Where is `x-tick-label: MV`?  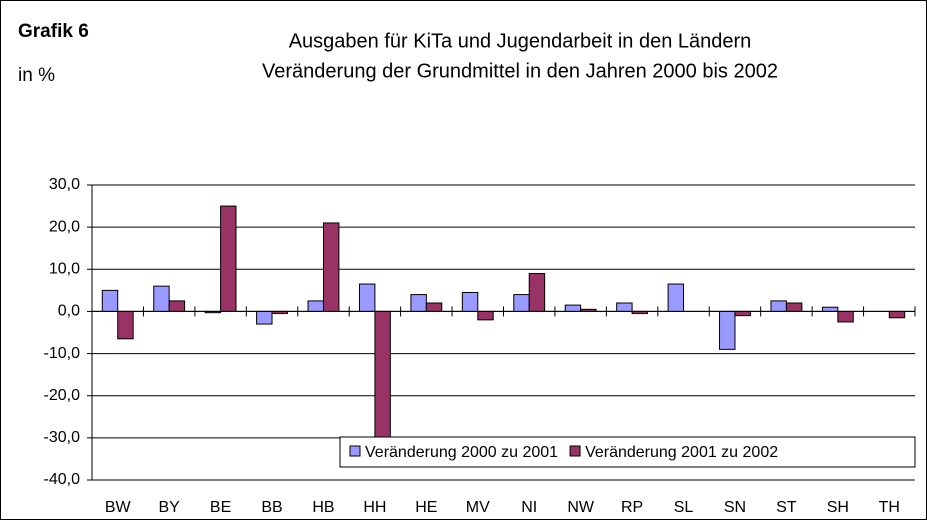
x-tick-label: MV is located at coordinates (478, 507).